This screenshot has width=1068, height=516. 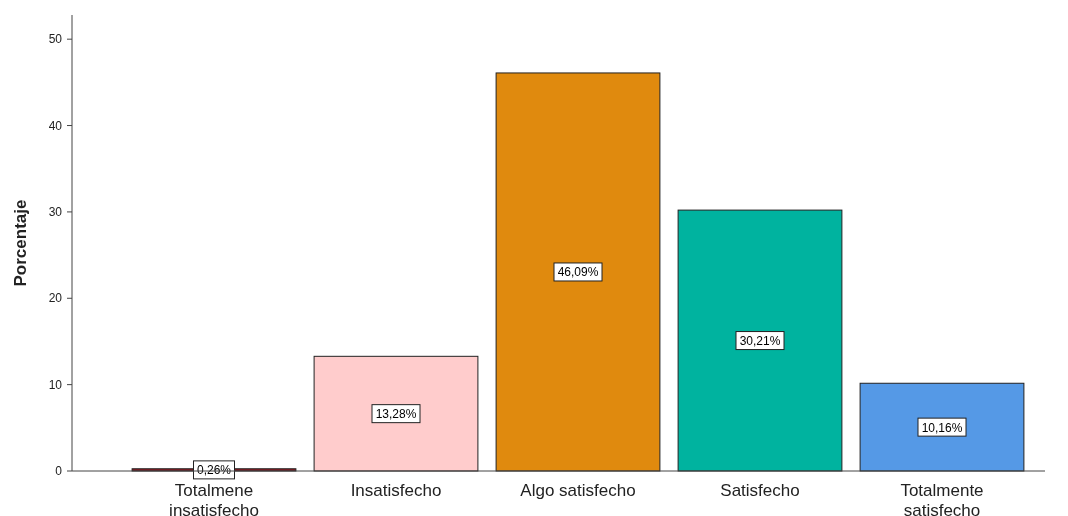 I want to click on y-tick-label: 20, so click(x=55, y=298).